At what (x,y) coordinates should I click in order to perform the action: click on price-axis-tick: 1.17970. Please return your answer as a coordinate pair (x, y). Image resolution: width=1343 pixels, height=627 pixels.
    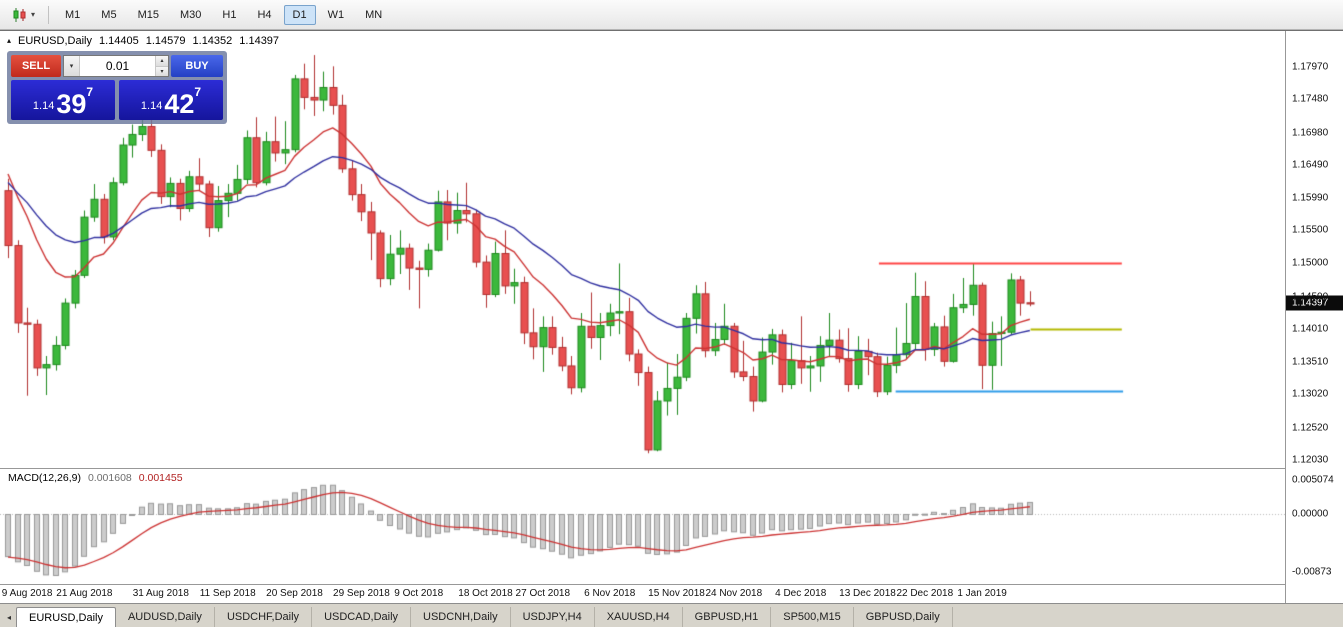
    Looking at the image, I should click on (1310, 67).